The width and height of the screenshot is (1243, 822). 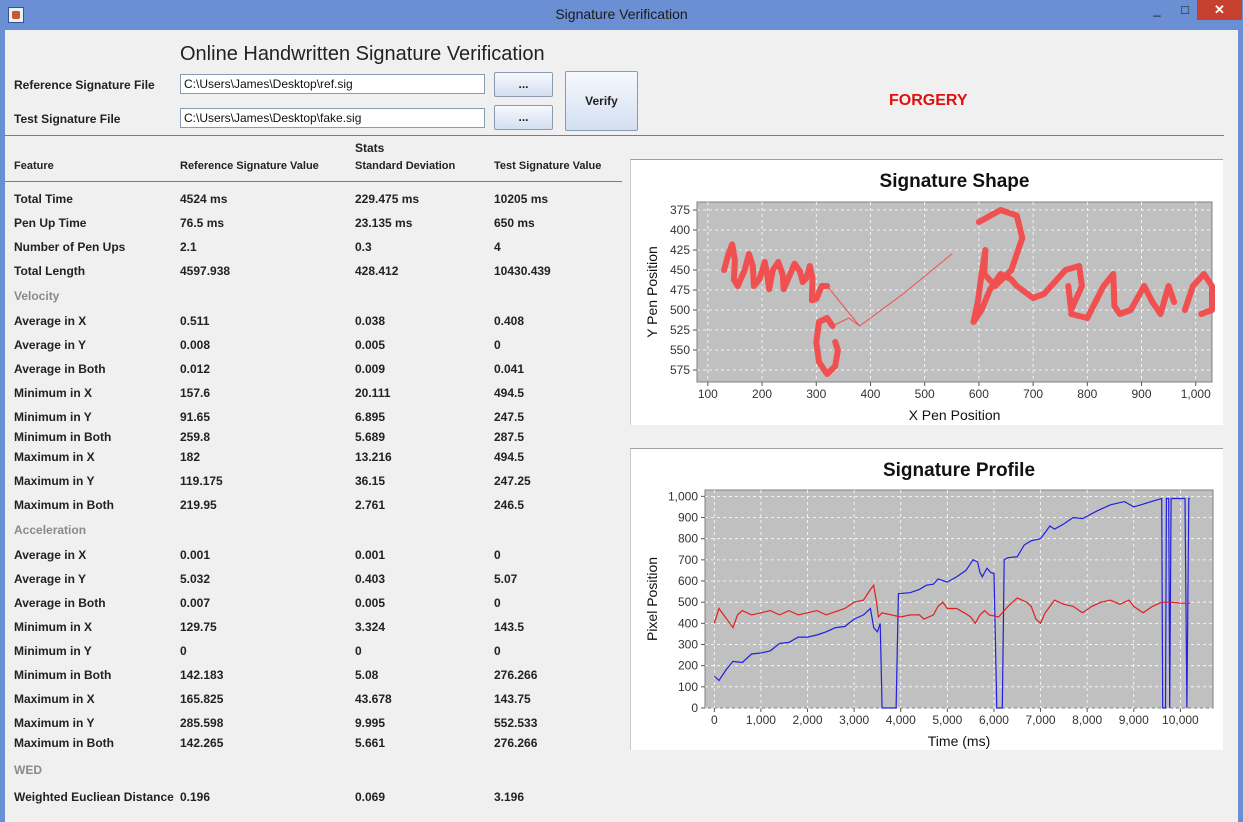 I want to click on table-cell-feature: Average in Y, so click(x=50, y=579).